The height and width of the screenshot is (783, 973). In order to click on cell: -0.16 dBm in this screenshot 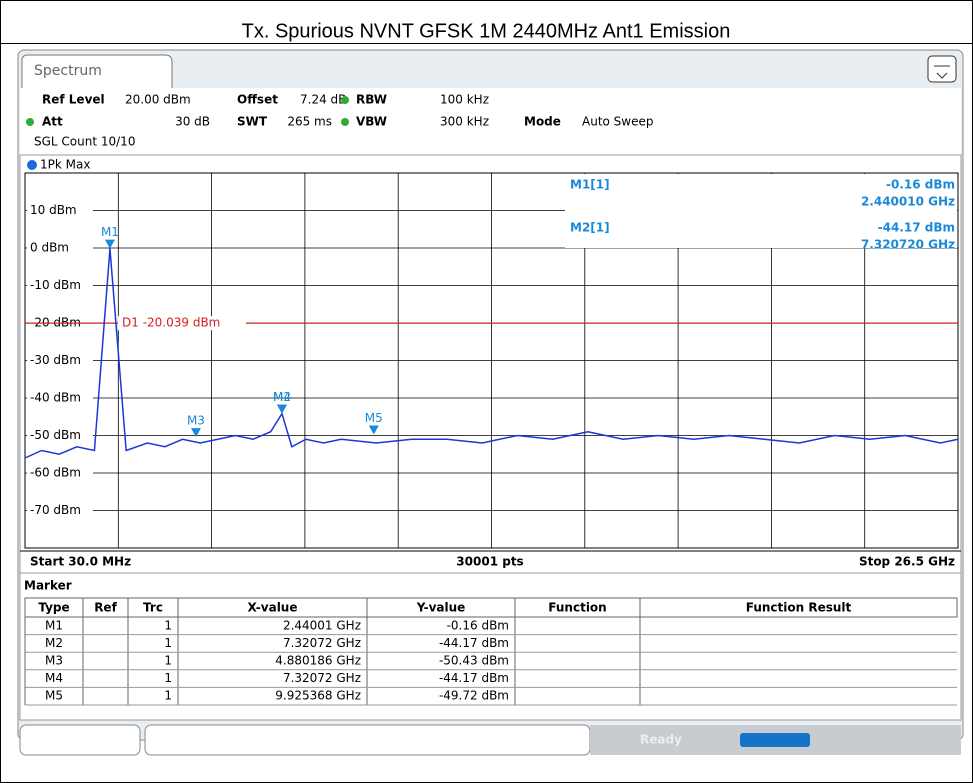, I will do `click(478, 625)`.